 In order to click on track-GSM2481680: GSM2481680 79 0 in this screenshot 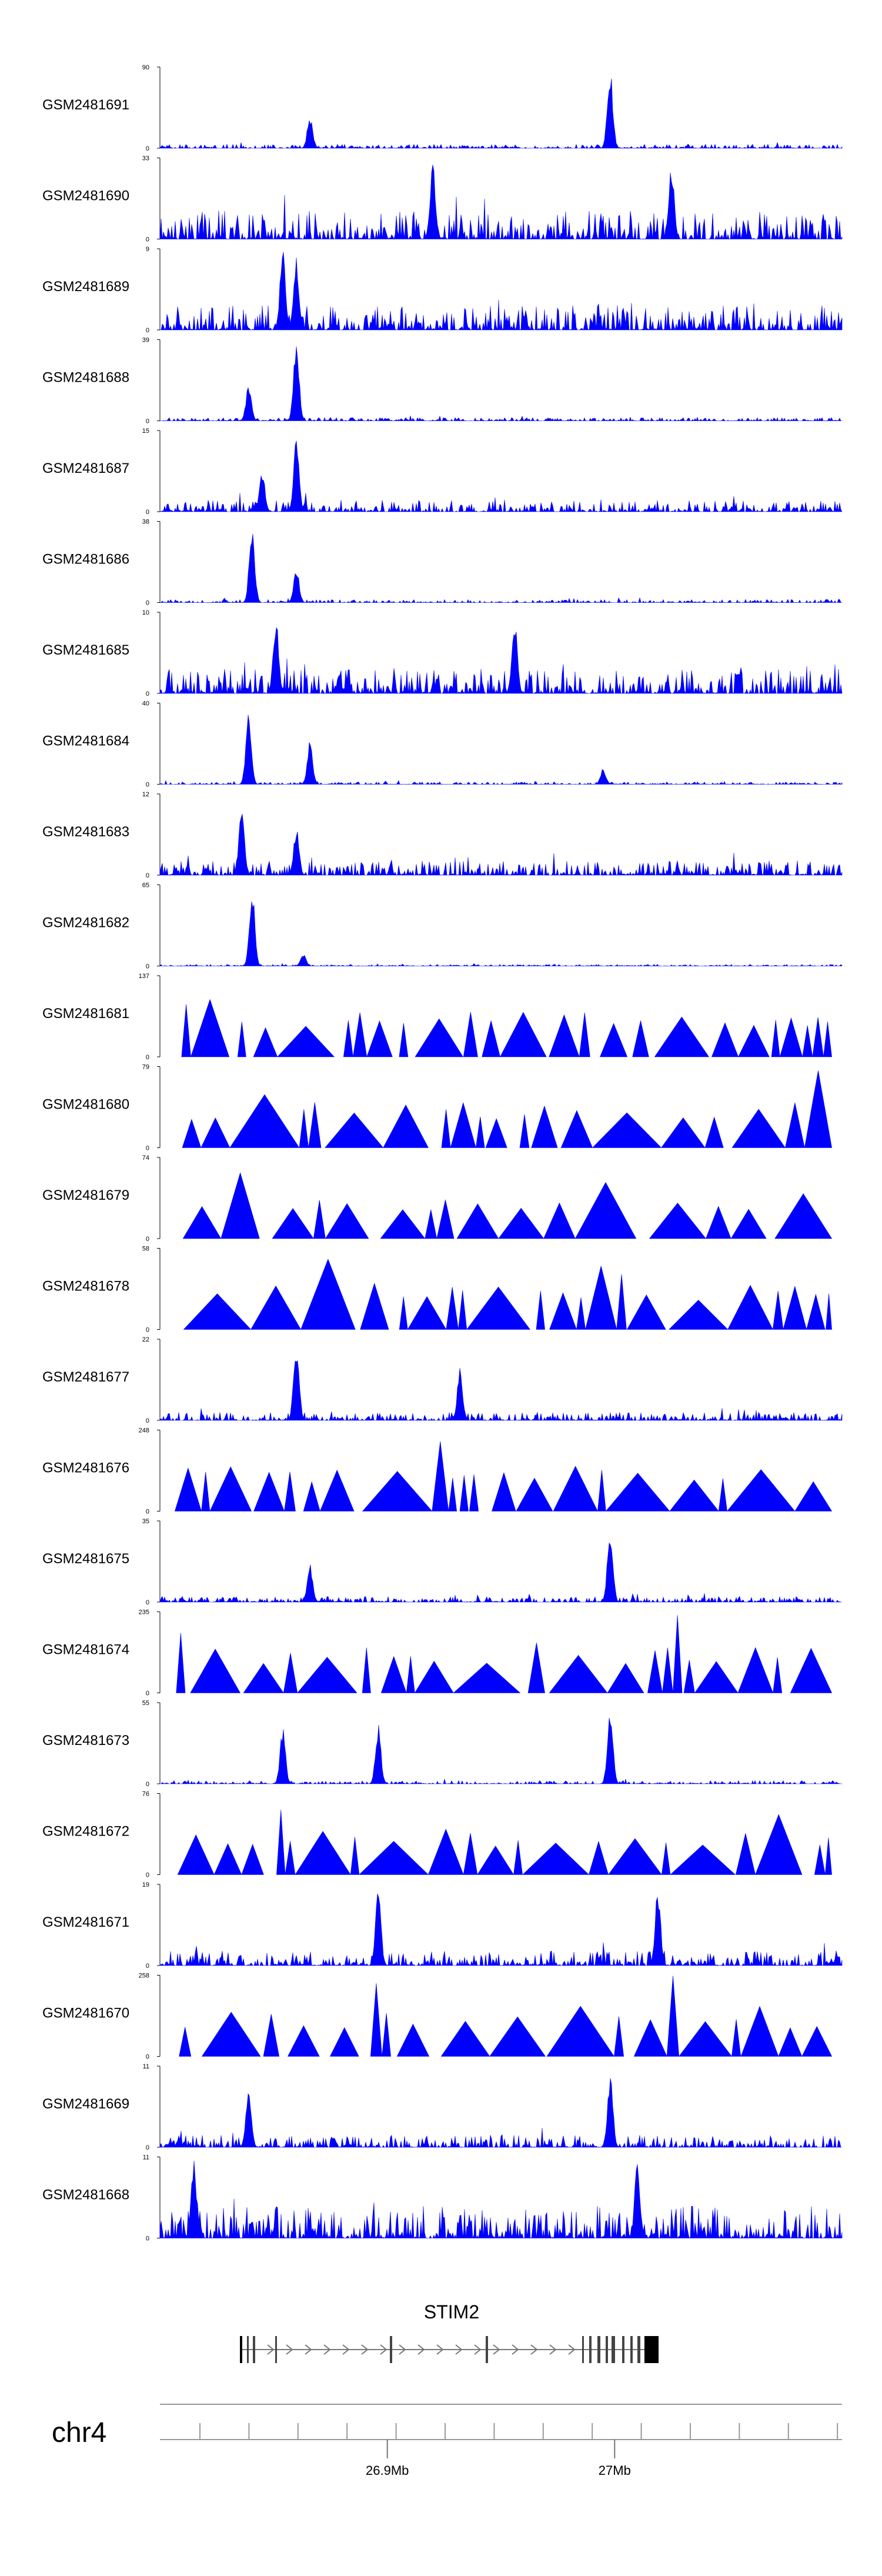, I will do `click(437, 1108)`.